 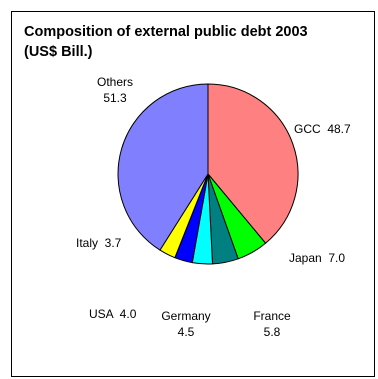 What do you see at coordinates (99, 243) in the screenshot?
I see `slice-label-italy: Italy 3.7` at bounding box center [99, 243].